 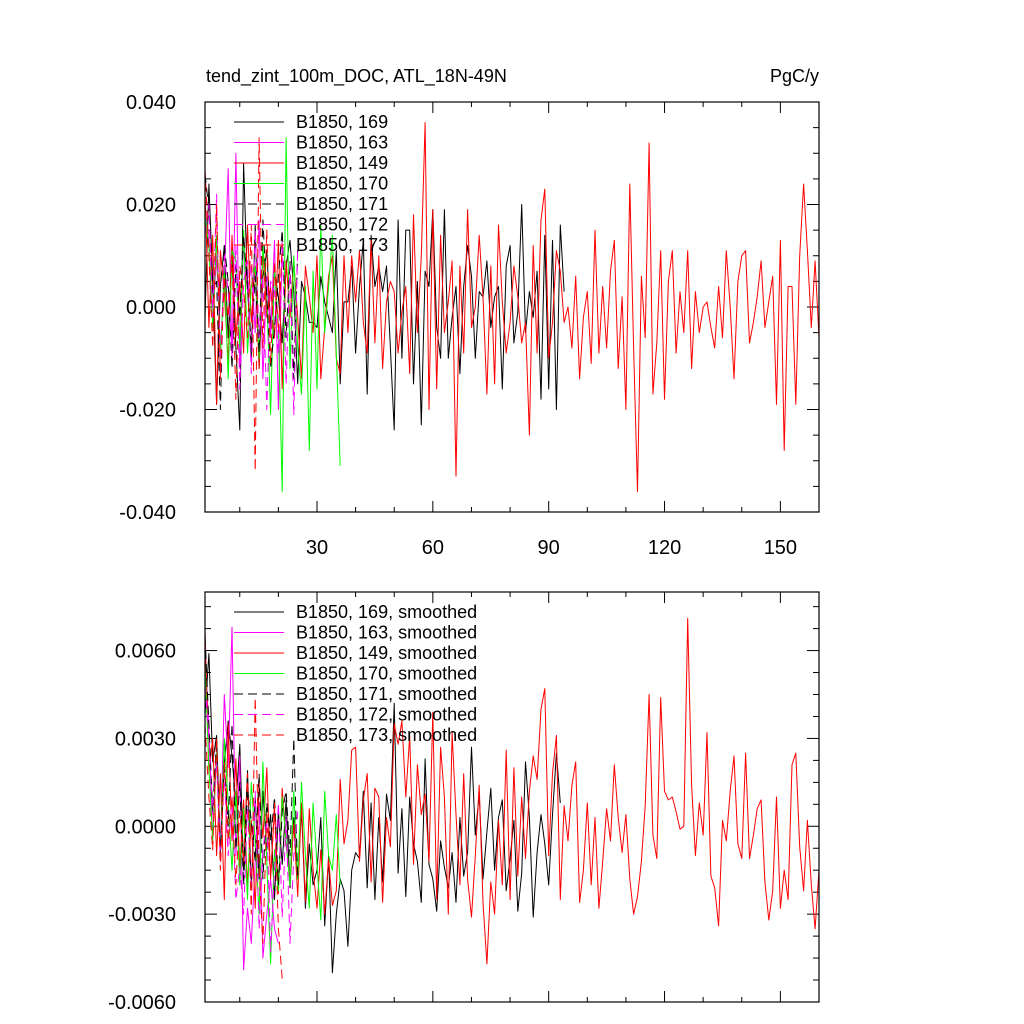 What do you see at coordinates (386, 715) in the screenshot?
I see `legend-label: B1850, 172, smoothed` at bounding box center [386, 715].